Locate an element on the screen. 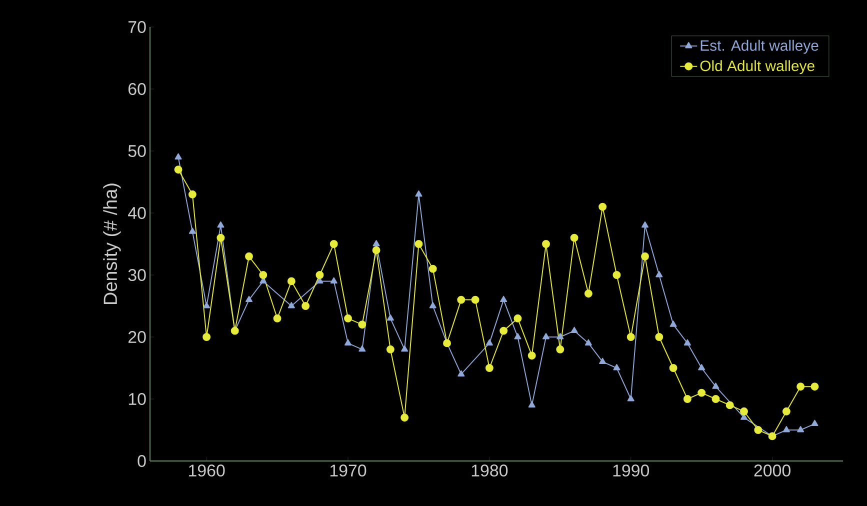  y-tick-label: 0 is located at coordinates (142, 461).